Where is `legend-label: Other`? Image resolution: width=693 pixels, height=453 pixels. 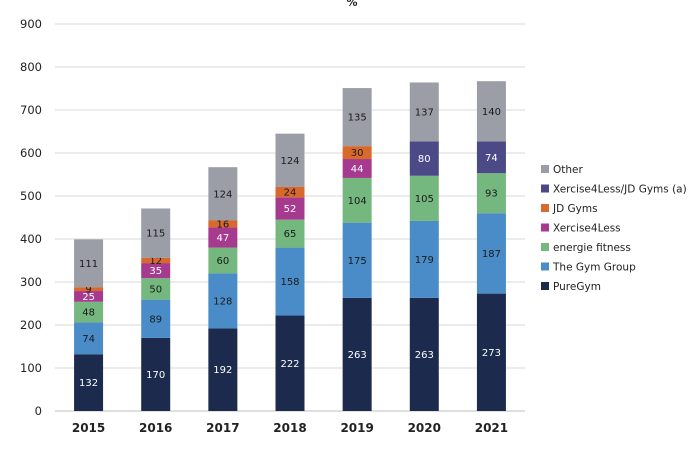
legend-label: Other is located at coordinates (568, 170).